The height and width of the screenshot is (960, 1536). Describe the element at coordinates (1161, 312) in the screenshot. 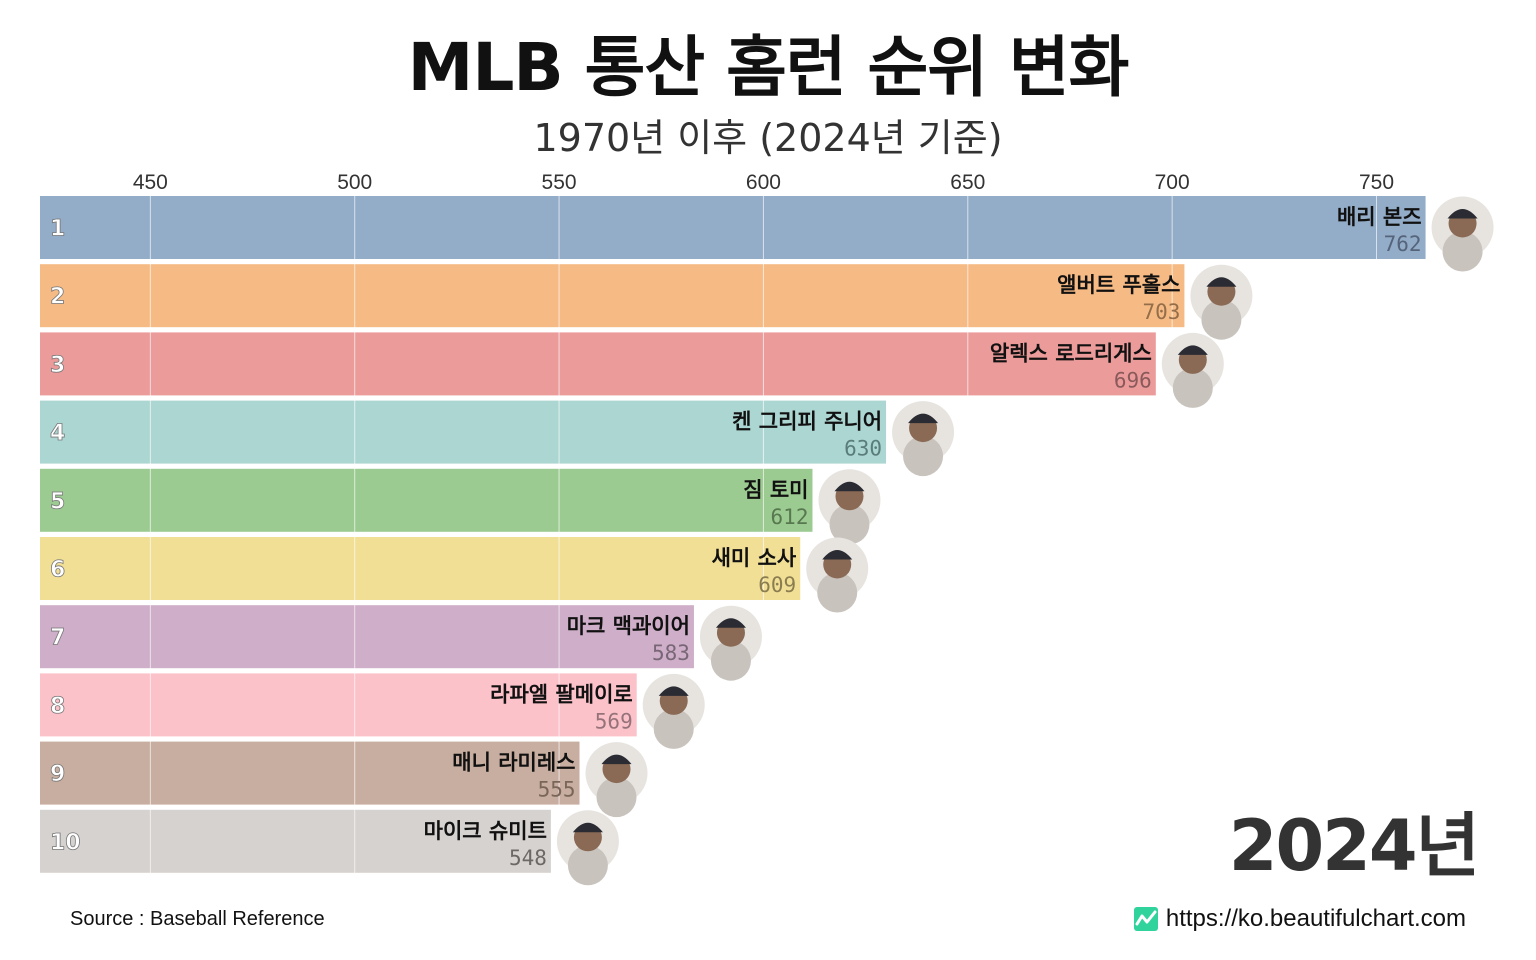

I see `value-label: 703` at that location.